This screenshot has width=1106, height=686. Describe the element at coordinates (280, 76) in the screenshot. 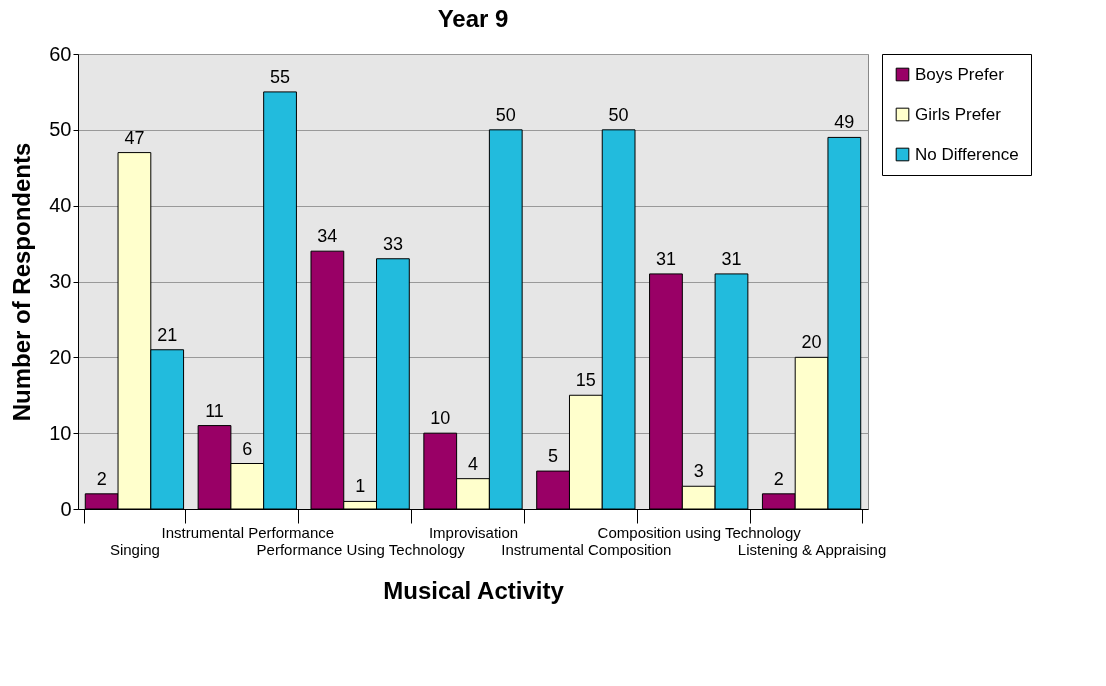

I see `data-label: 55` at that location.